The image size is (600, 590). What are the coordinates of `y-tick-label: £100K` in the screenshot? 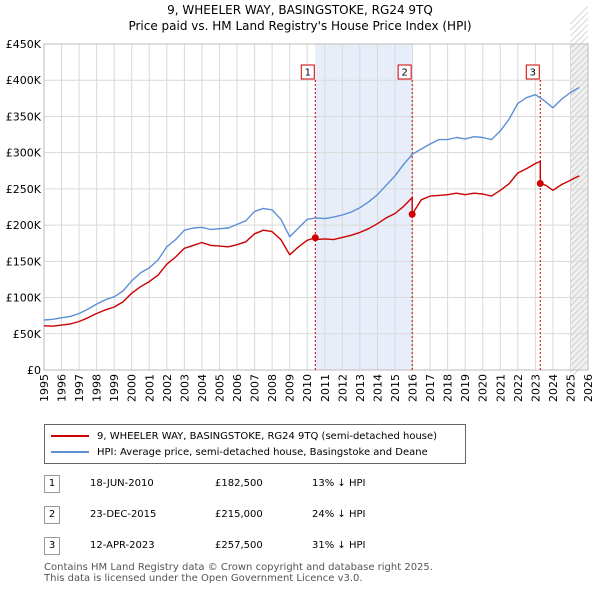 It's located at (24, 298).